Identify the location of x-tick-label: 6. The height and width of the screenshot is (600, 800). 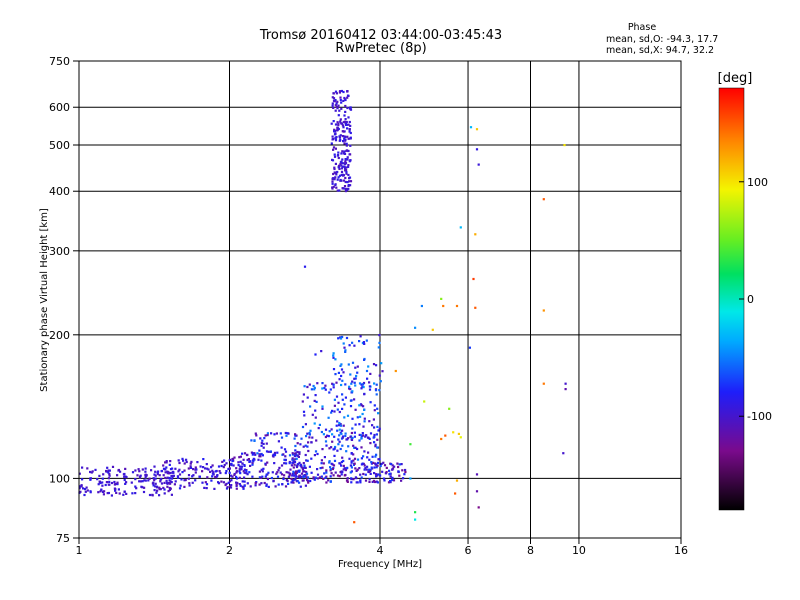
(468, 550).